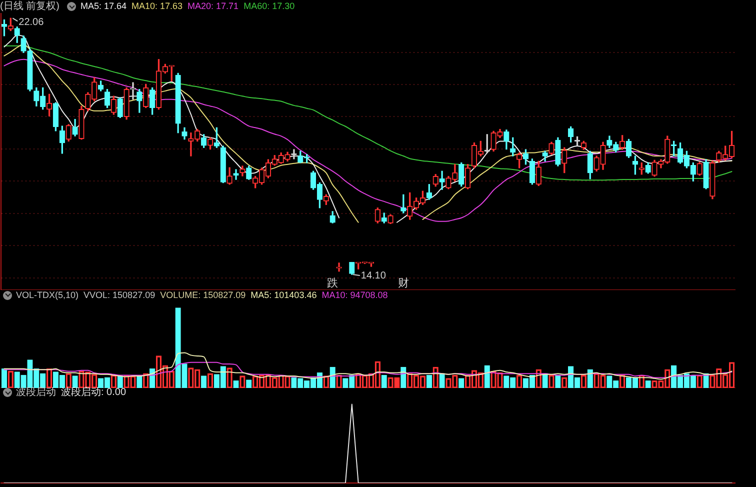 The height and width of the screenshot is (487, 756). Describe the element at coordinates (30, 6) in the screenshot. I see `chart-title: (日线 前复权)` at that location.